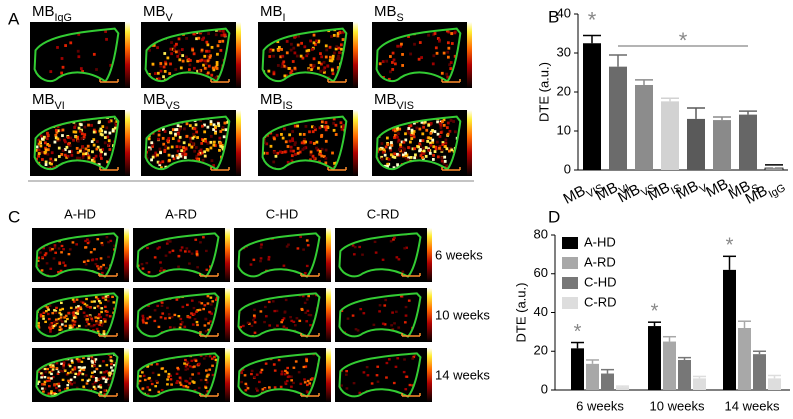 The width and height of the screenshot is (793, 419). I want to click on label: MBI, so click(273, 13).